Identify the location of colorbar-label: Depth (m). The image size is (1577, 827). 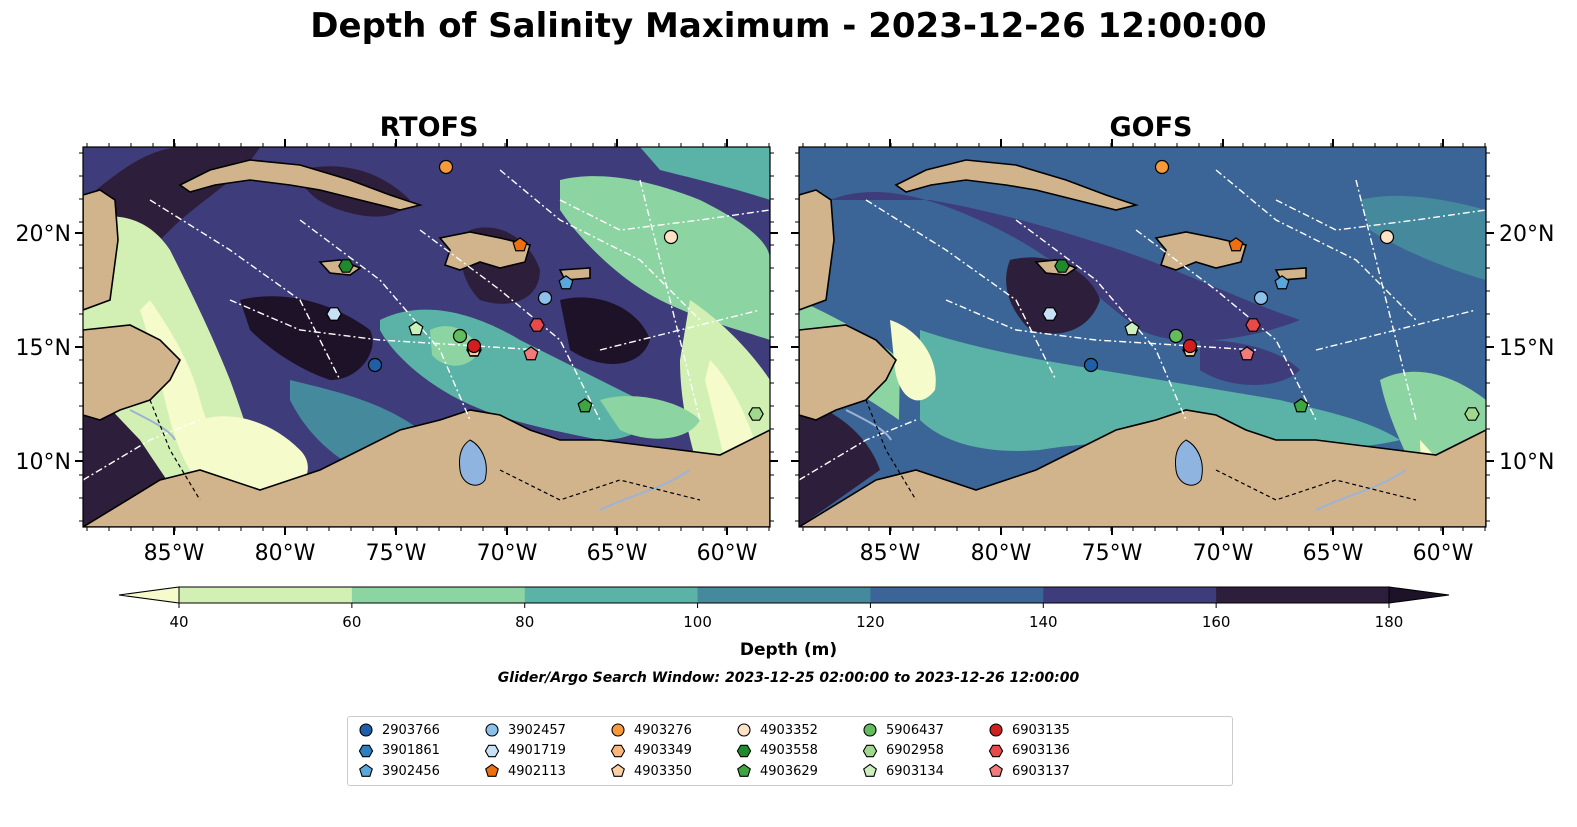
(788, 650).